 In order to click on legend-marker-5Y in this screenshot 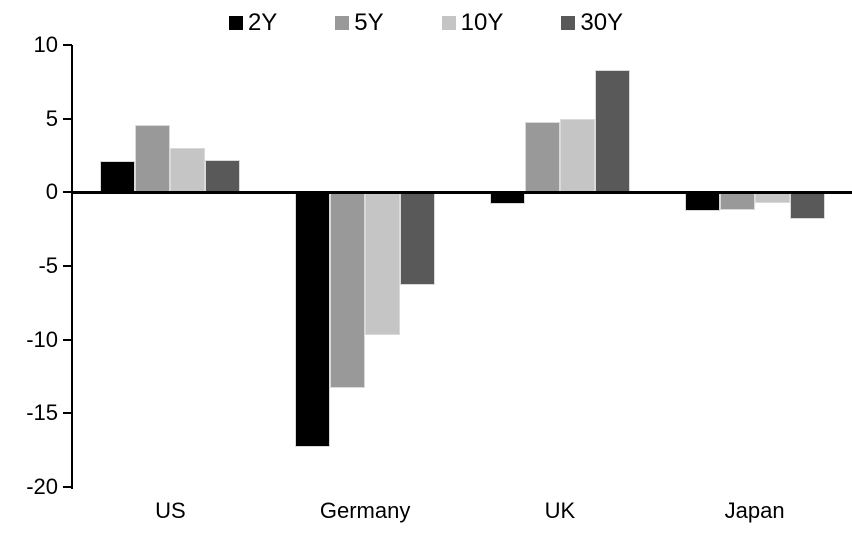, I will do `click(342, 23)`.